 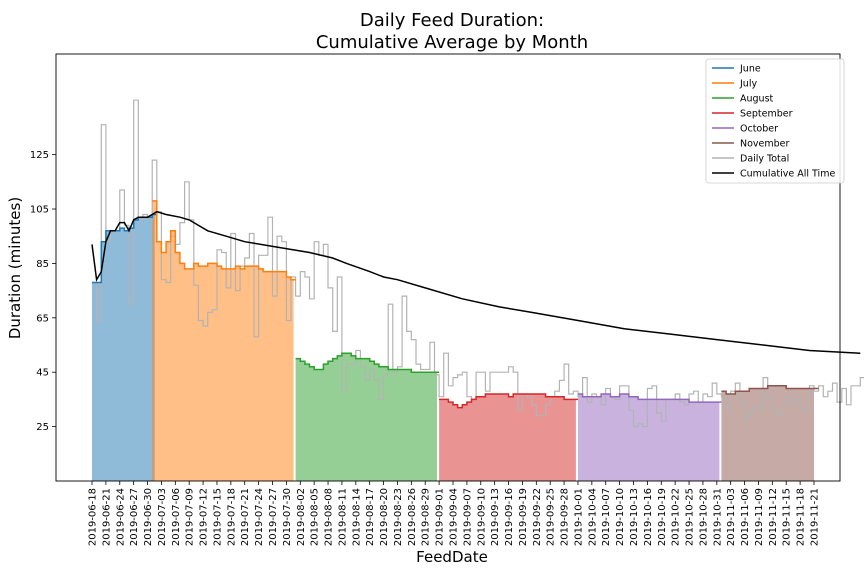 What do you see at coordinates (606, 517) in the screenshot?
I see `x-tick-label: 2019-10-07` at bounding box center [606, 517].